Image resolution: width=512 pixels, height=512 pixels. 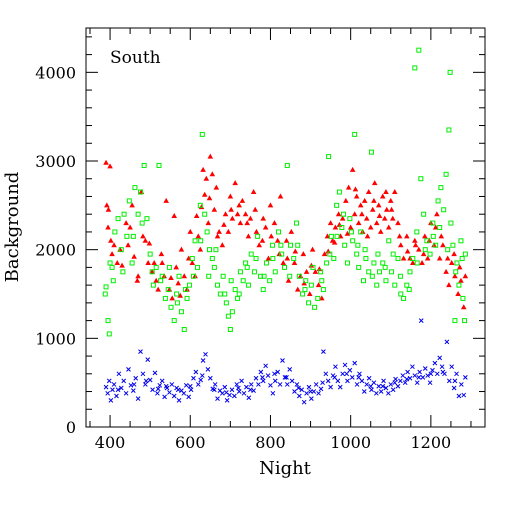 What do you see at coordinates (55, 250) in the screenshot?
I see `y-tick-label: 2000` at bounding box center [55, 250].